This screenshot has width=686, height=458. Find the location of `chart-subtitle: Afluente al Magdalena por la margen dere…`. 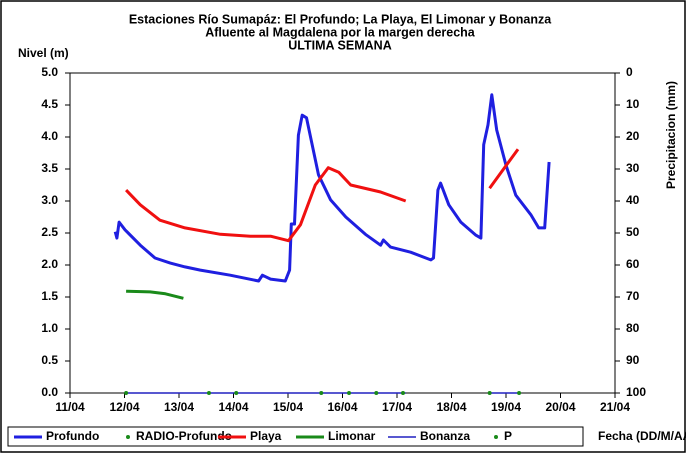

chart-subtitle: Afluente al Magdalena por la margen dere… is located at coordinates (340, 32).